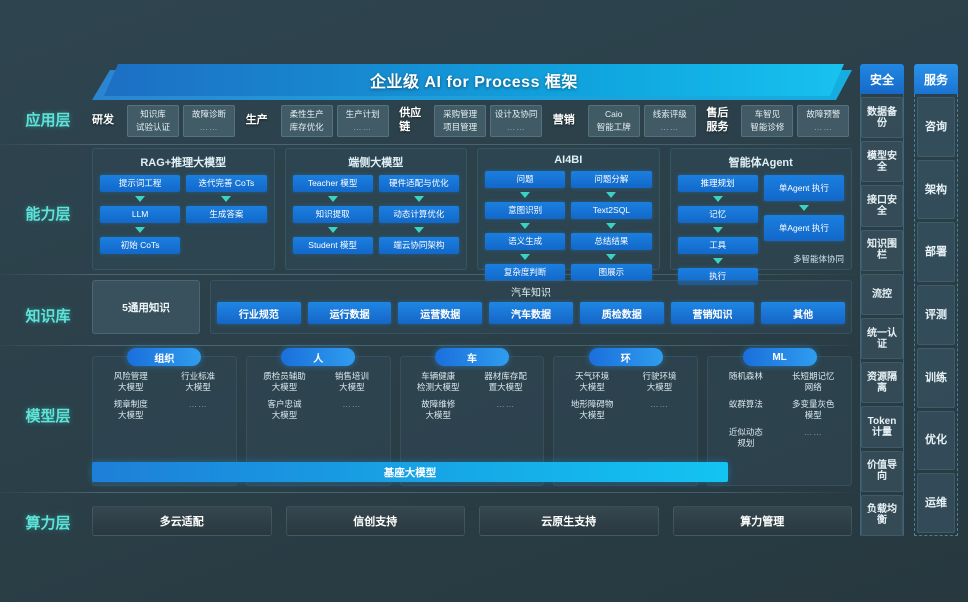 This screenshot has width=968, height=602. Describe the element at coordinates (882, 118) in the screenshot. I see `security-item: 数据备份` at that location.